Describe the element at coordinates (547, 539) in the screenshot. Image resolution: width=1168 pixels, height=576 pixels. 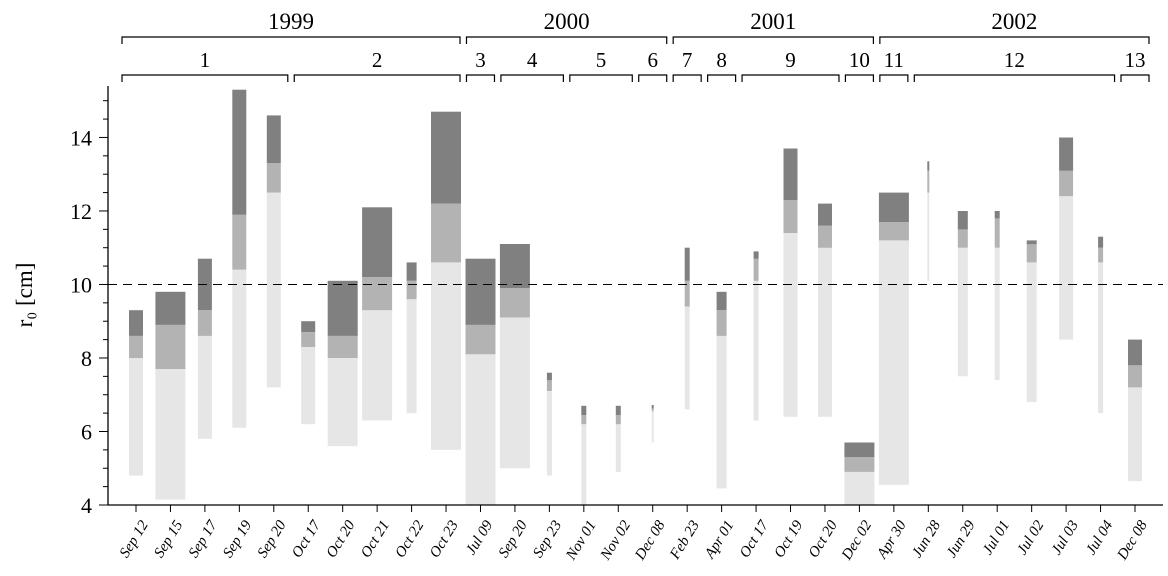
I see `x-tick-label: Sep 23` at that location.